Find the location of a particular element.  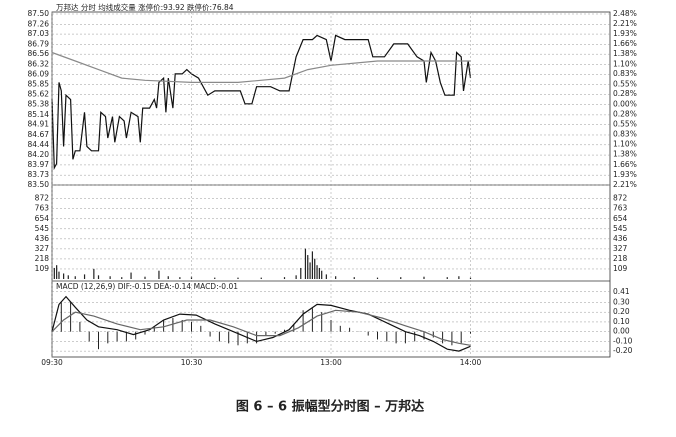

y-tick-label: 85.85 is located at coordinates (39, 84).